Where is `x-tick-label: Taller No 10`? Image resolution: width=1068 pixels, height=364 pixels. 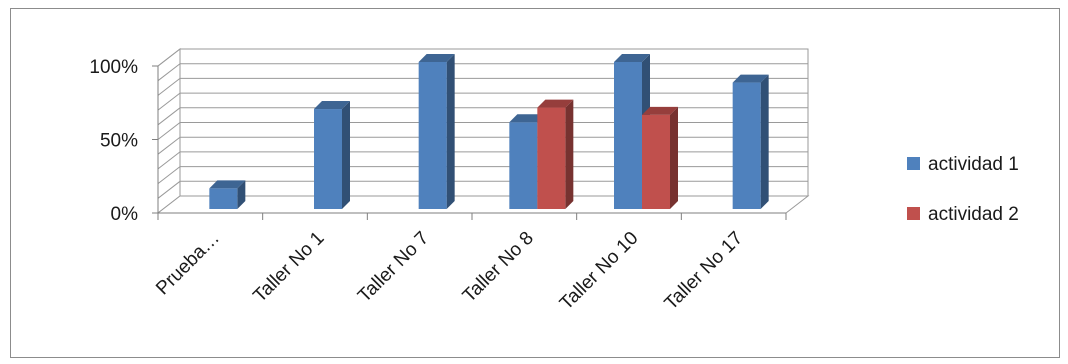 x-tick-label: Taller No 10 is located at coordinates (599, 271).